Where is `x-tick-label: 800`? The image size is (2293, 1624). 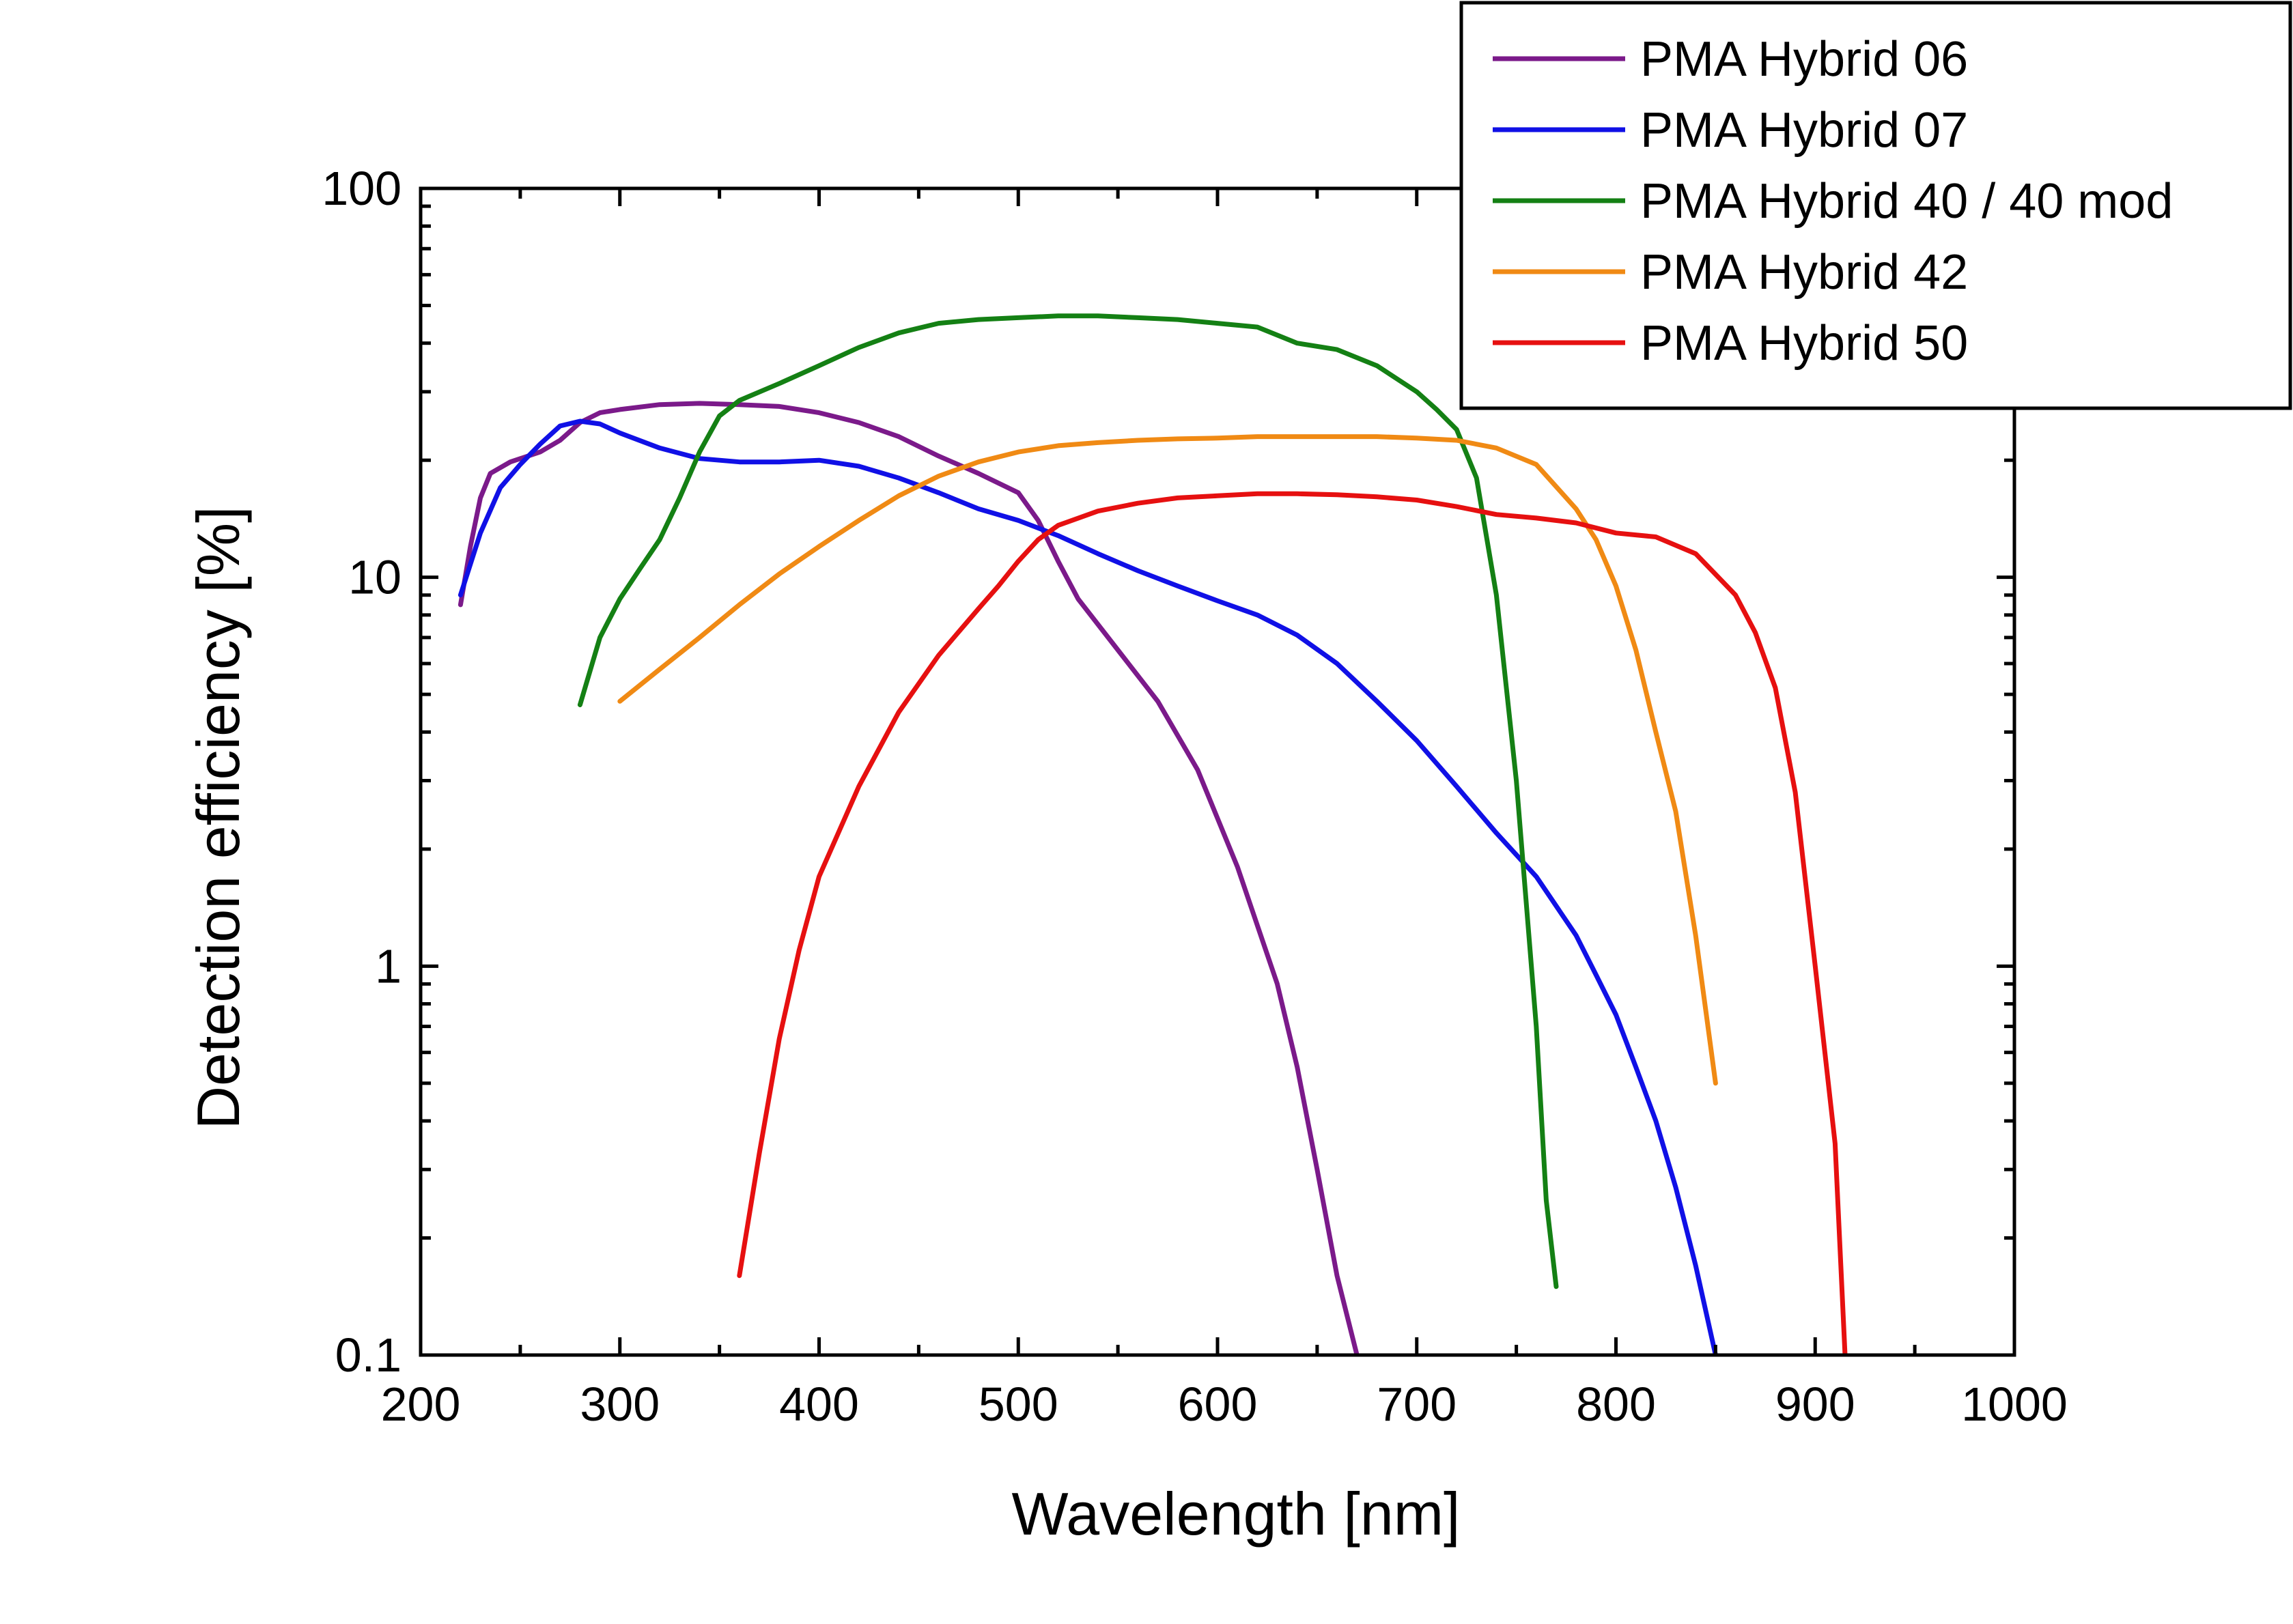
x-tick-label: 800 is located at coordinates (1616, 1404).